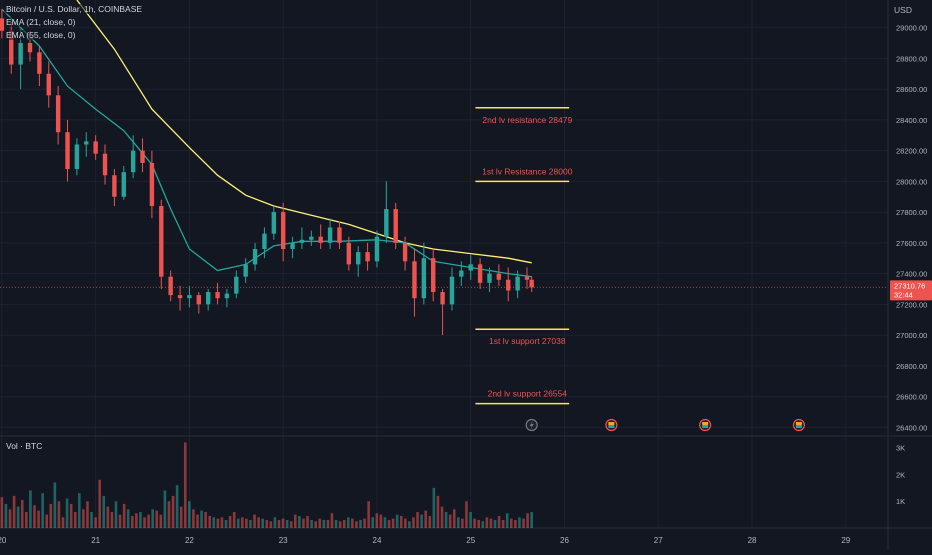 The width and height of the screenshot is (932, 555). What do you see at coordinates (41, 35) in the screenshot?
I see `ema55-legend: EMA (55, close, 0)` at bounding box center [41, 35].